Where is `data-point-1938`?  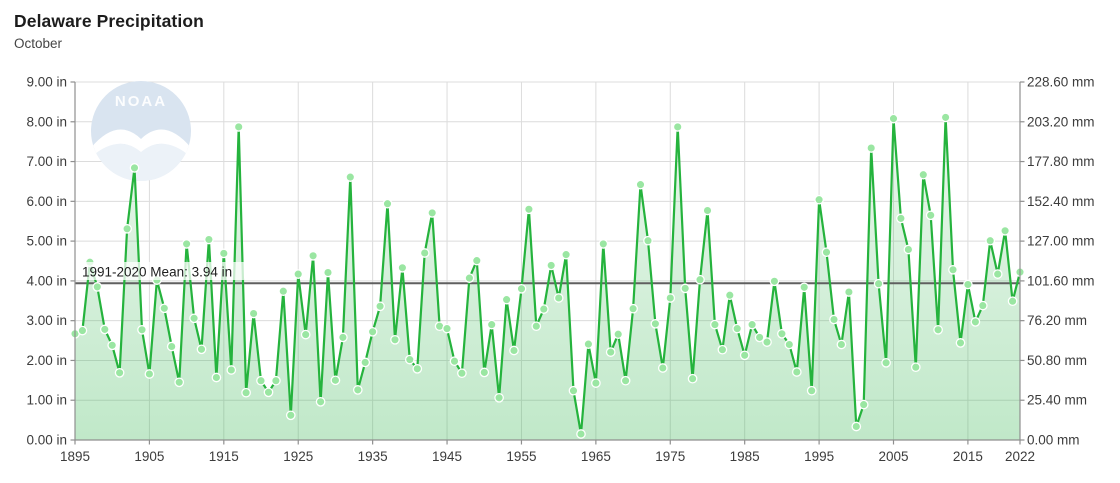 data-point-1938 is located at coordinates (395, 339).